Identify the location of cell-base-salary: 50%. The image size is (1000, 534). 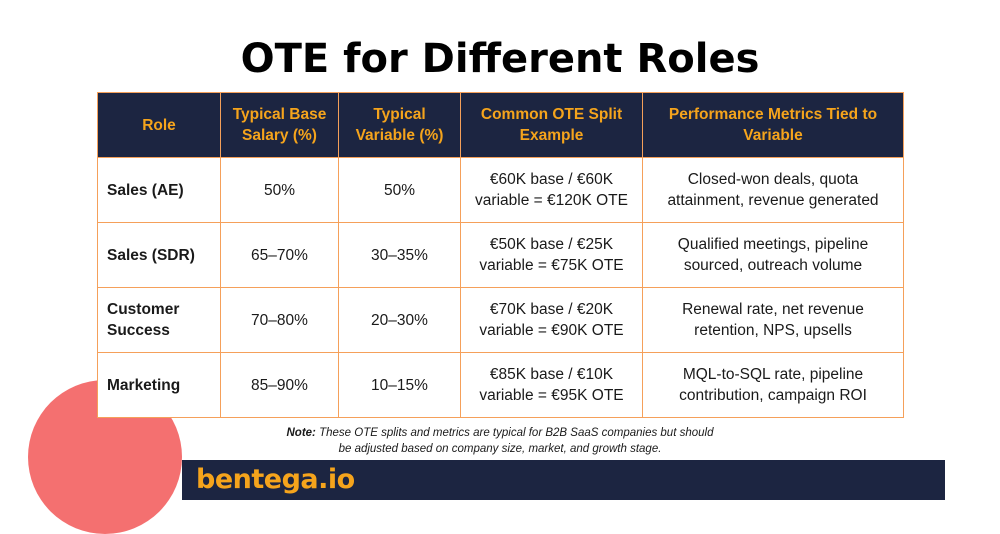
(279, 190).